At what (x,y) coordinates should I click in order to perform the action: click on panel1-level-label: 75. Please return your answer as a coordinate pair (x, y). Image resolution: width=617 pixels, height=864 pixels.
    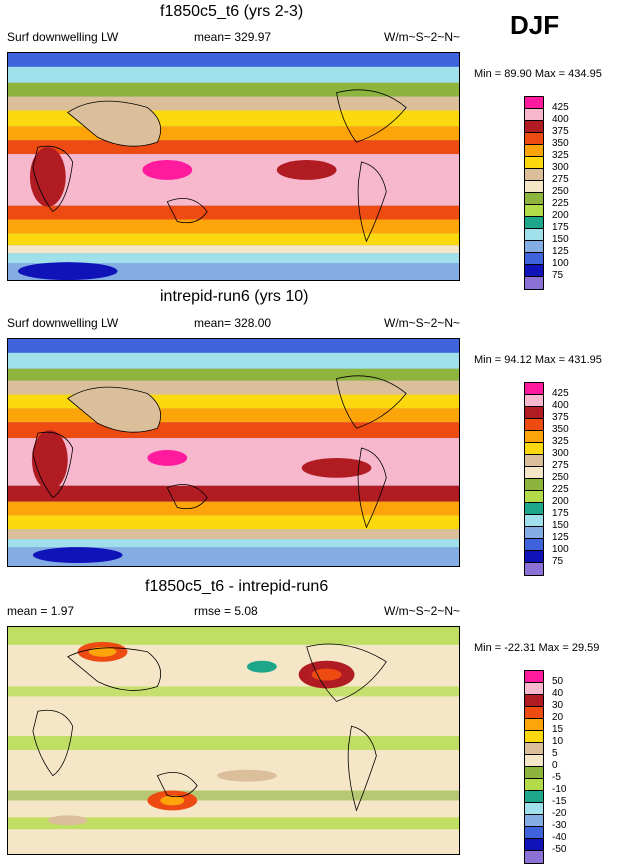
    Looking at the image, I should click on (558, 275).